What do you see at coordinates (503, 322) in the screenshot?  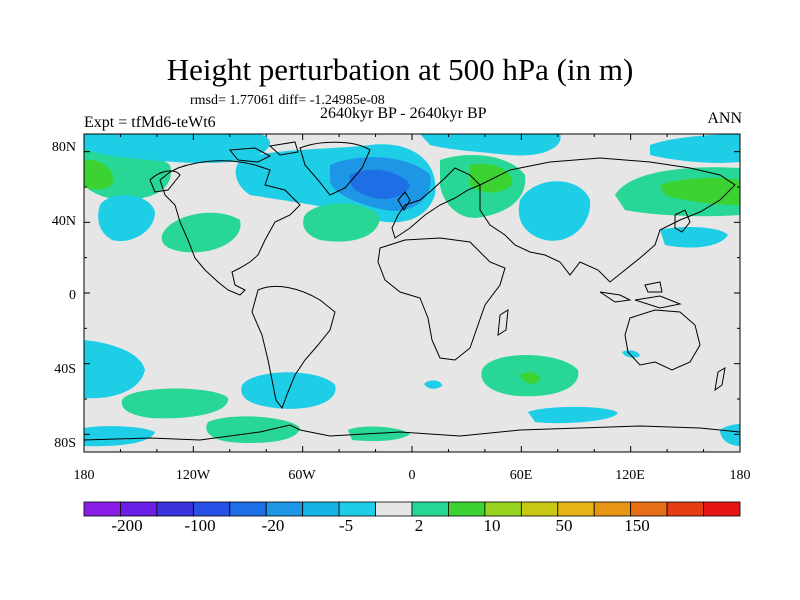 I see `coastline-madagascar` at bounding box center [503, 322].